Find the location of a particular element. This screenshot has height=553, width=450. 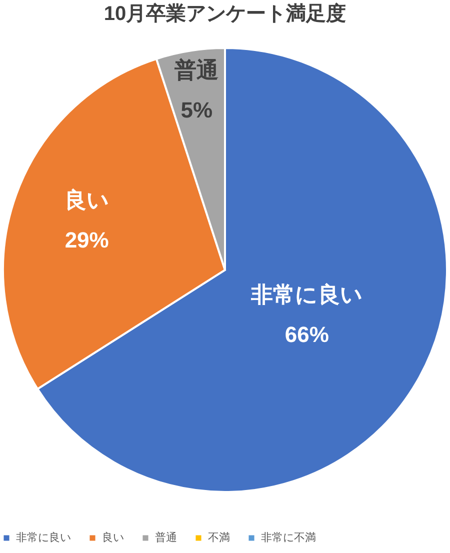

legend-label: 普通 is located at coordinates (166, 537).